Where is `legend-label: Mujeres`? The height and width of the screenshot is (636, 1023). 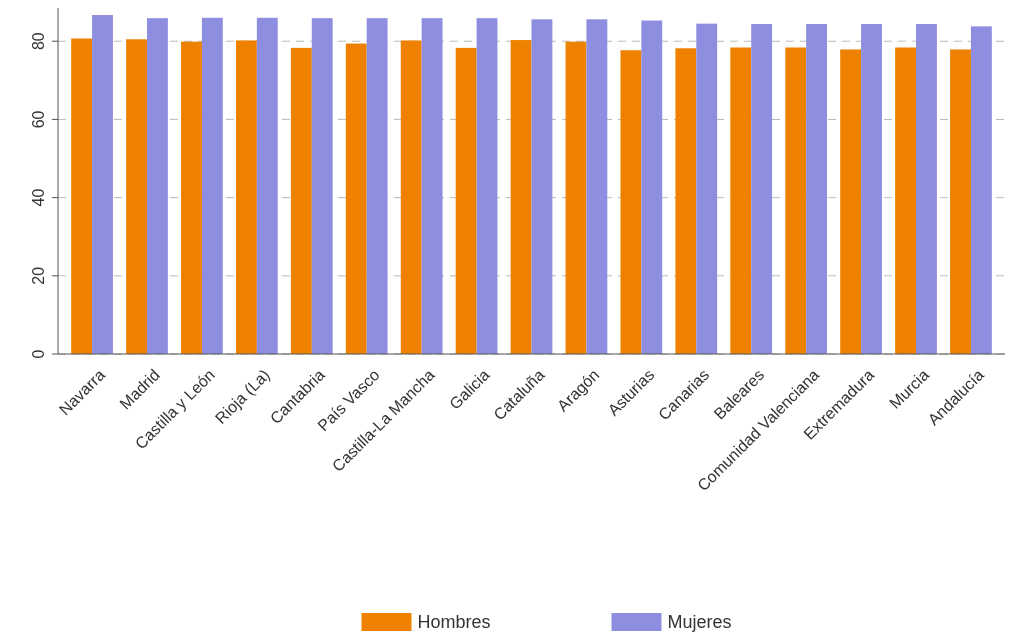
legend-label: Mujeres is located at coordinates (699, 622).